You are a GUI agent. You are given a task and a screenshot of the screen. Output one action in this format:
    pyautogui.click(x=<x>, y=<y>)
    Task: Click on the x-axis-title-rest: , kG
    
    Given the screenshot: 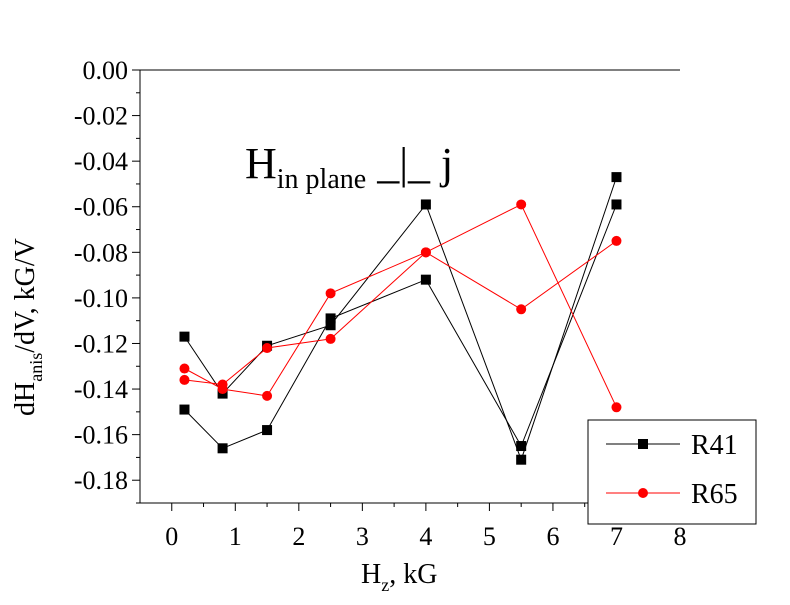 What is the action you would take?
    pyautogui.click(x=413, y=574)
    